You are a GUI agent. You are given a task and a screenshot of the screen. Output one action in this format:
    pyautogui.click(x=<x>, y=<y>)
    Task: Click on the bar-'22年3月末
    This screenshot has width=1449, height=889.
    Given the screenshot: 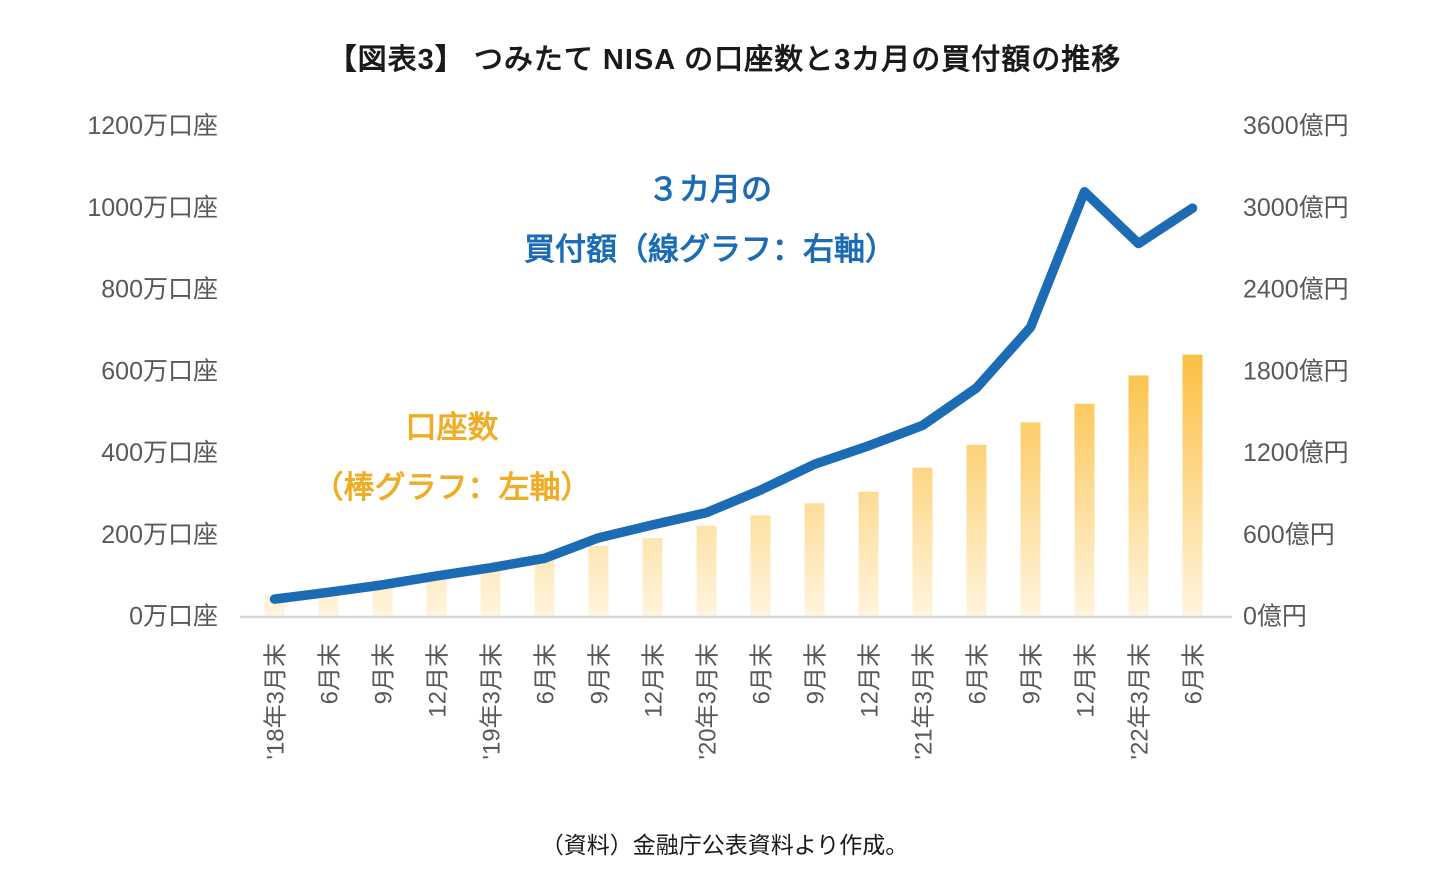 What is the action you would take?
    pyautogui.click(x=1138, y=495)
    